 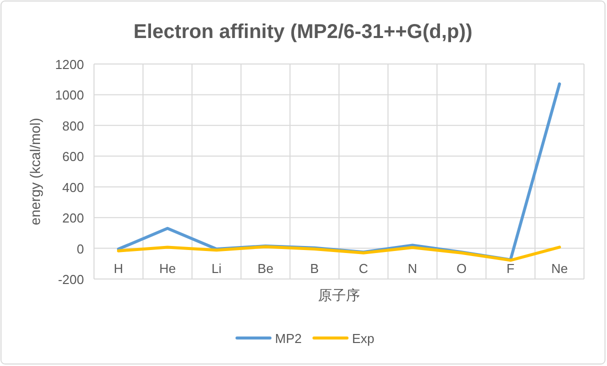 What do you see at coordinates (73, 126) in the screenshot?
I see `y-tick-label: 800` at bounding box center [73, 126].